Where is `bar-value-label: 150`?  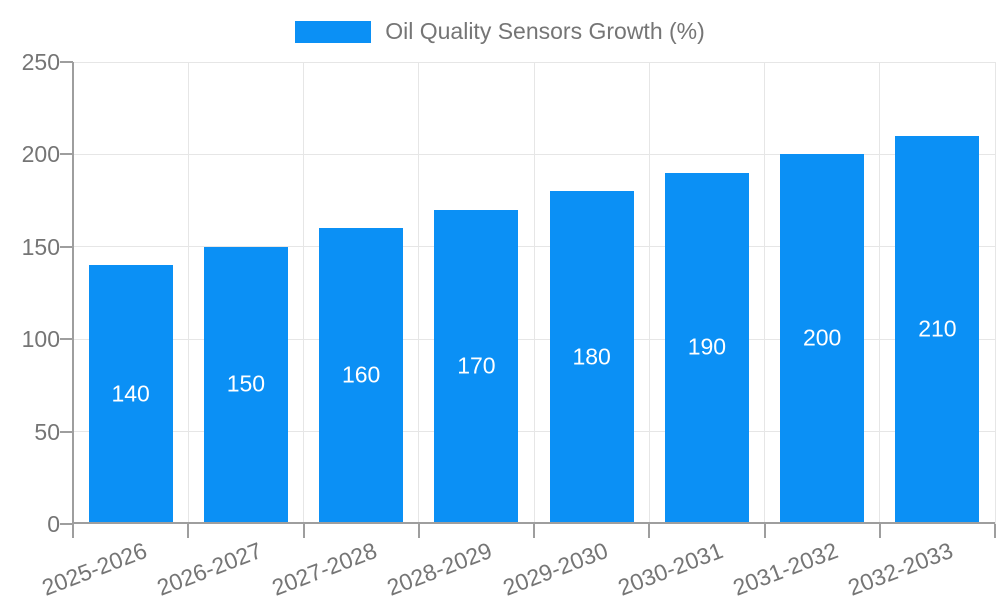 bar-value-label: 150 is located at coordinates (246, 383).